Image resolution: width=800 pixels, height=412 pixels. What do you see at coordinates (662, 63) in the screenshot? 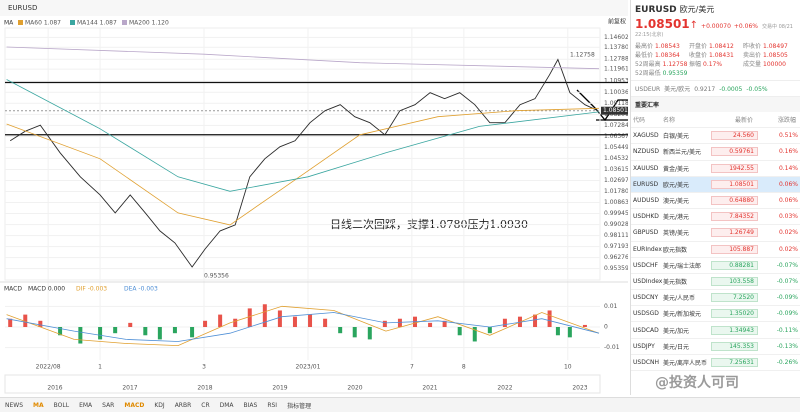
I see `stat: 52周最高 1.12758` at bounding box center [662, 63].